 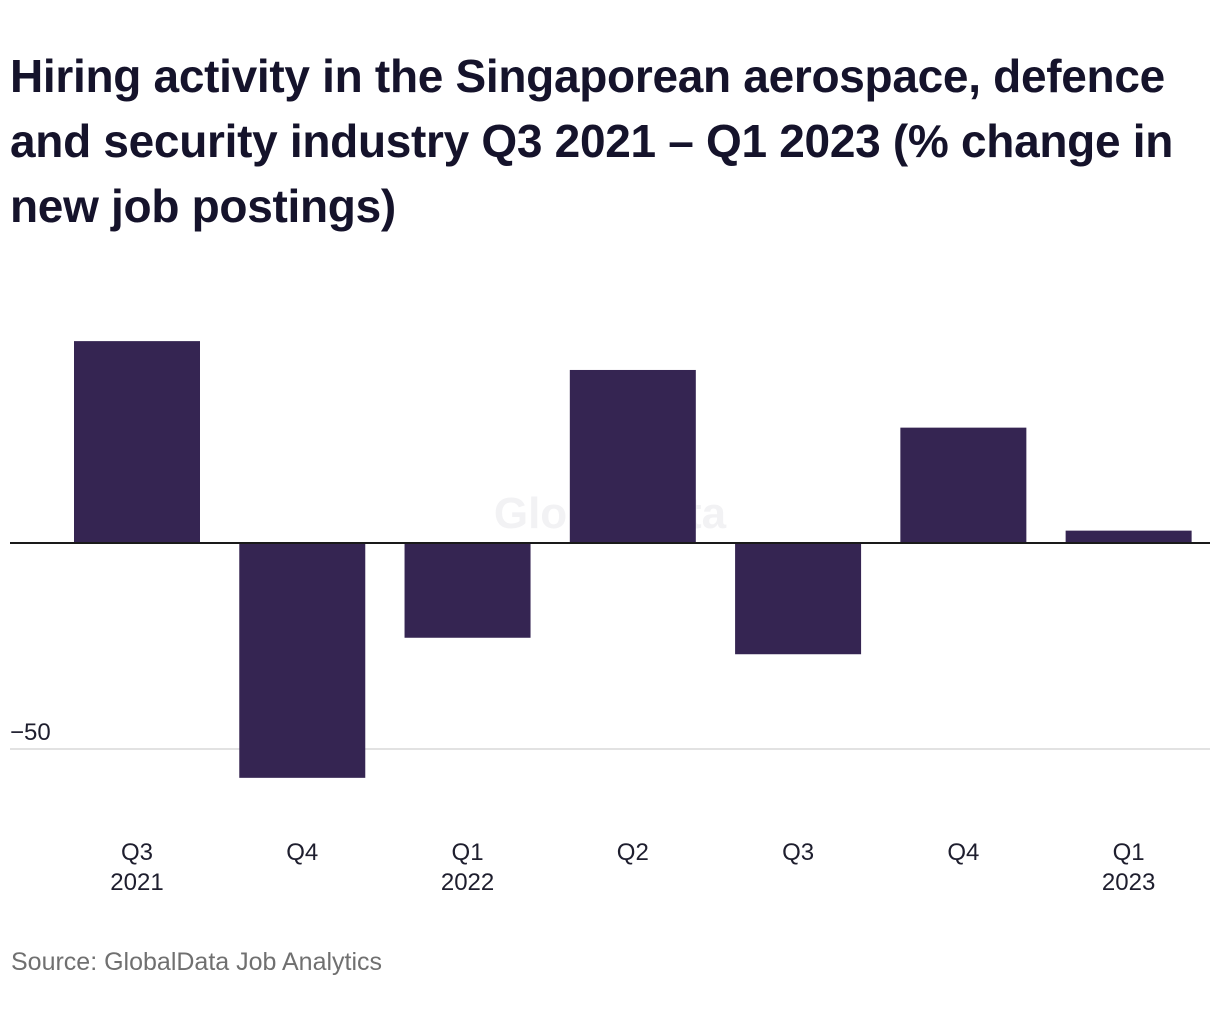 What do you see at coordinates (197, 962) in the screenshot?
I see `source-note: Source: GlobalData Job Analytics` at bounding box center [197, 962].